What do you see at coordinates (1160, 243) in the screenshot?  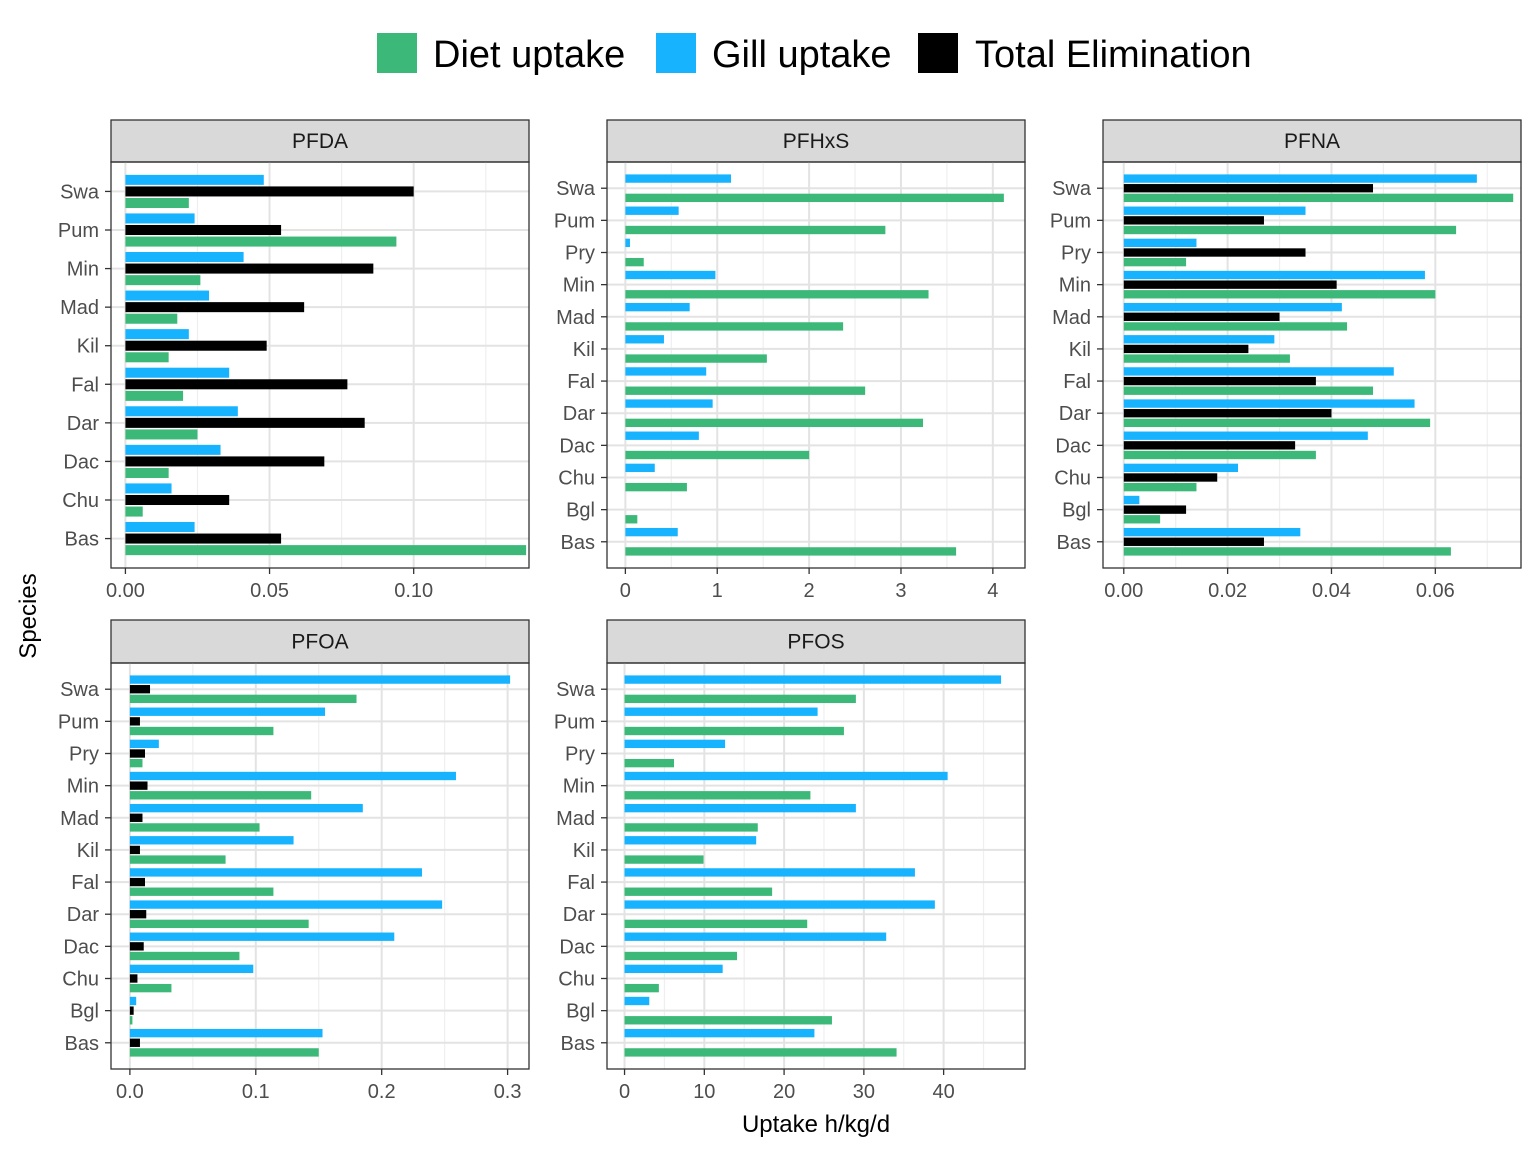 I see `bar-gill-pry` at bounding box center [1160, 243].